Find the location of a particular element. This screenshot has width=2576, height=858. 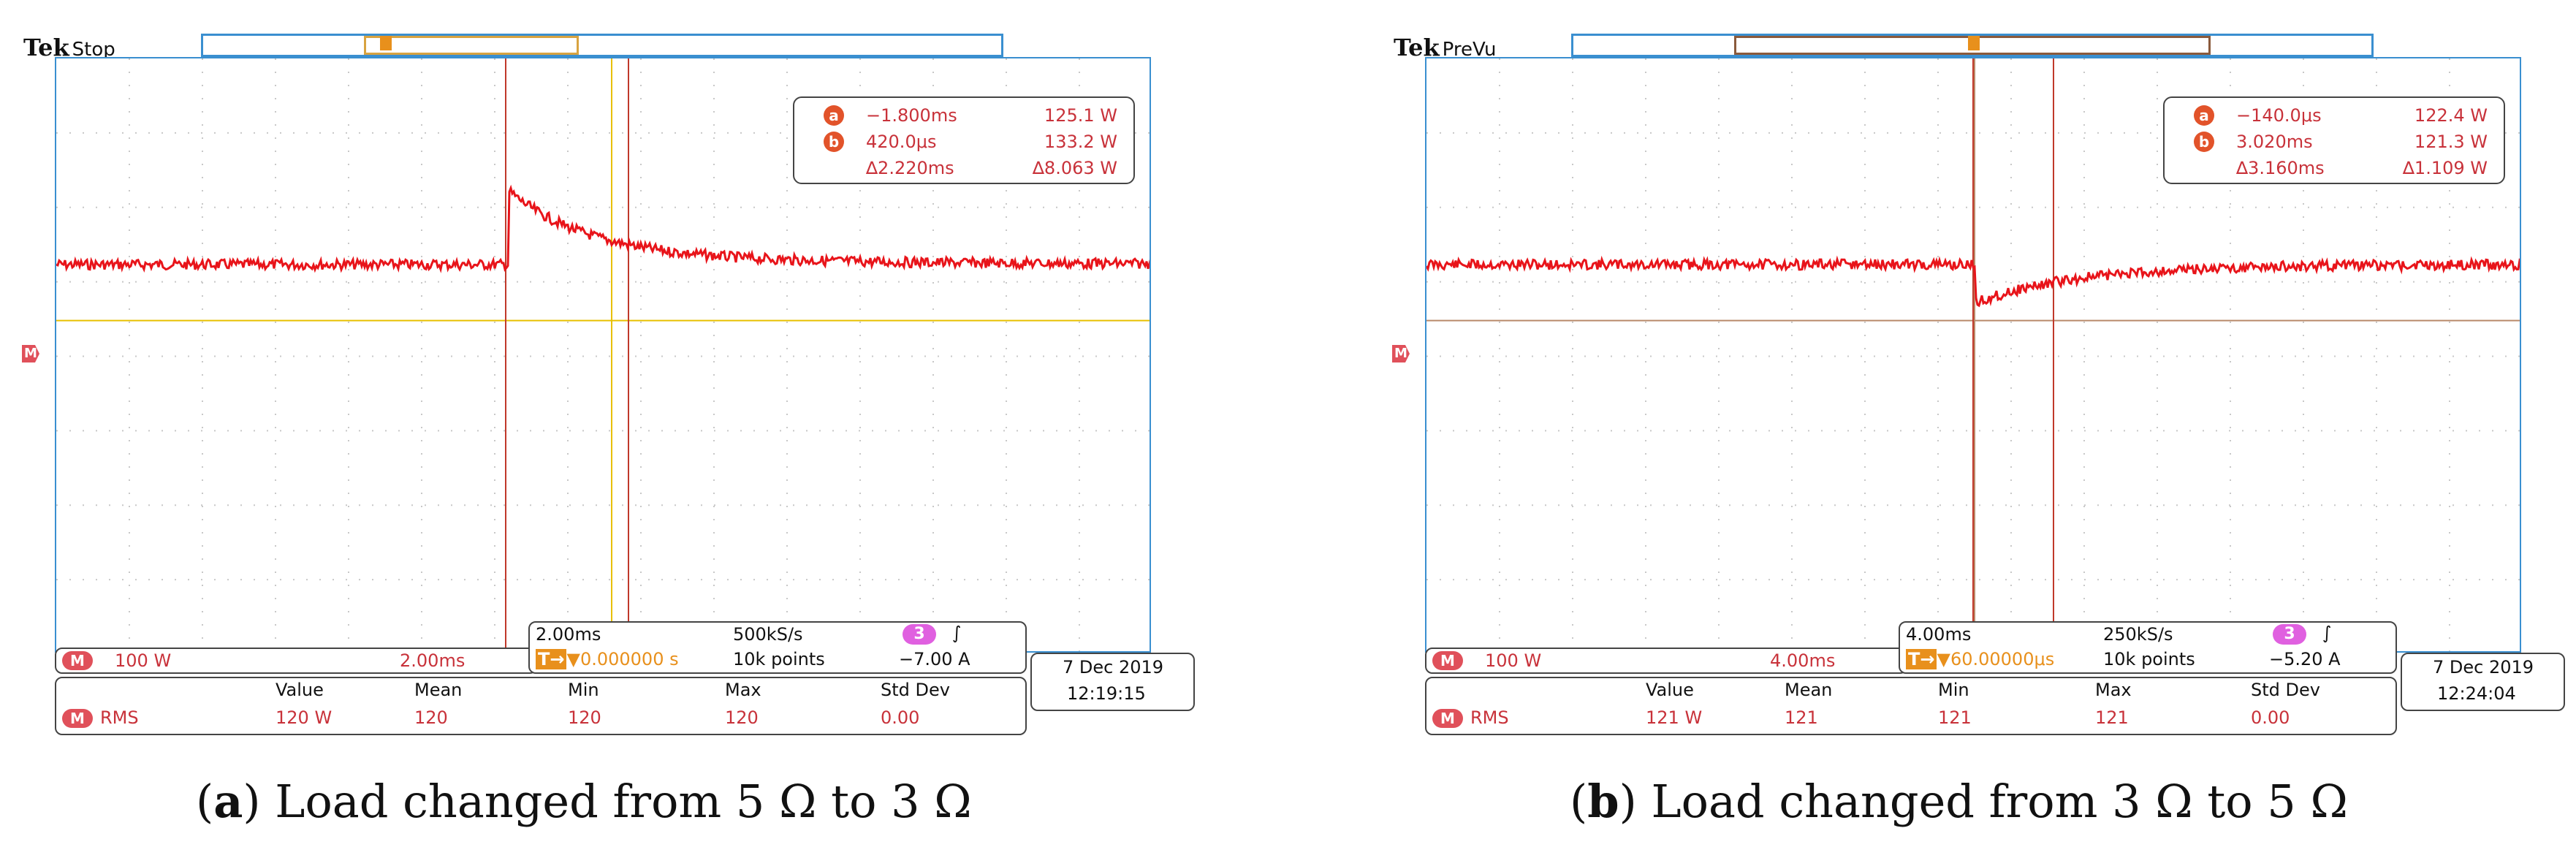

cursor-a-value: 122.4 W is located at coordinates (2451, 116).